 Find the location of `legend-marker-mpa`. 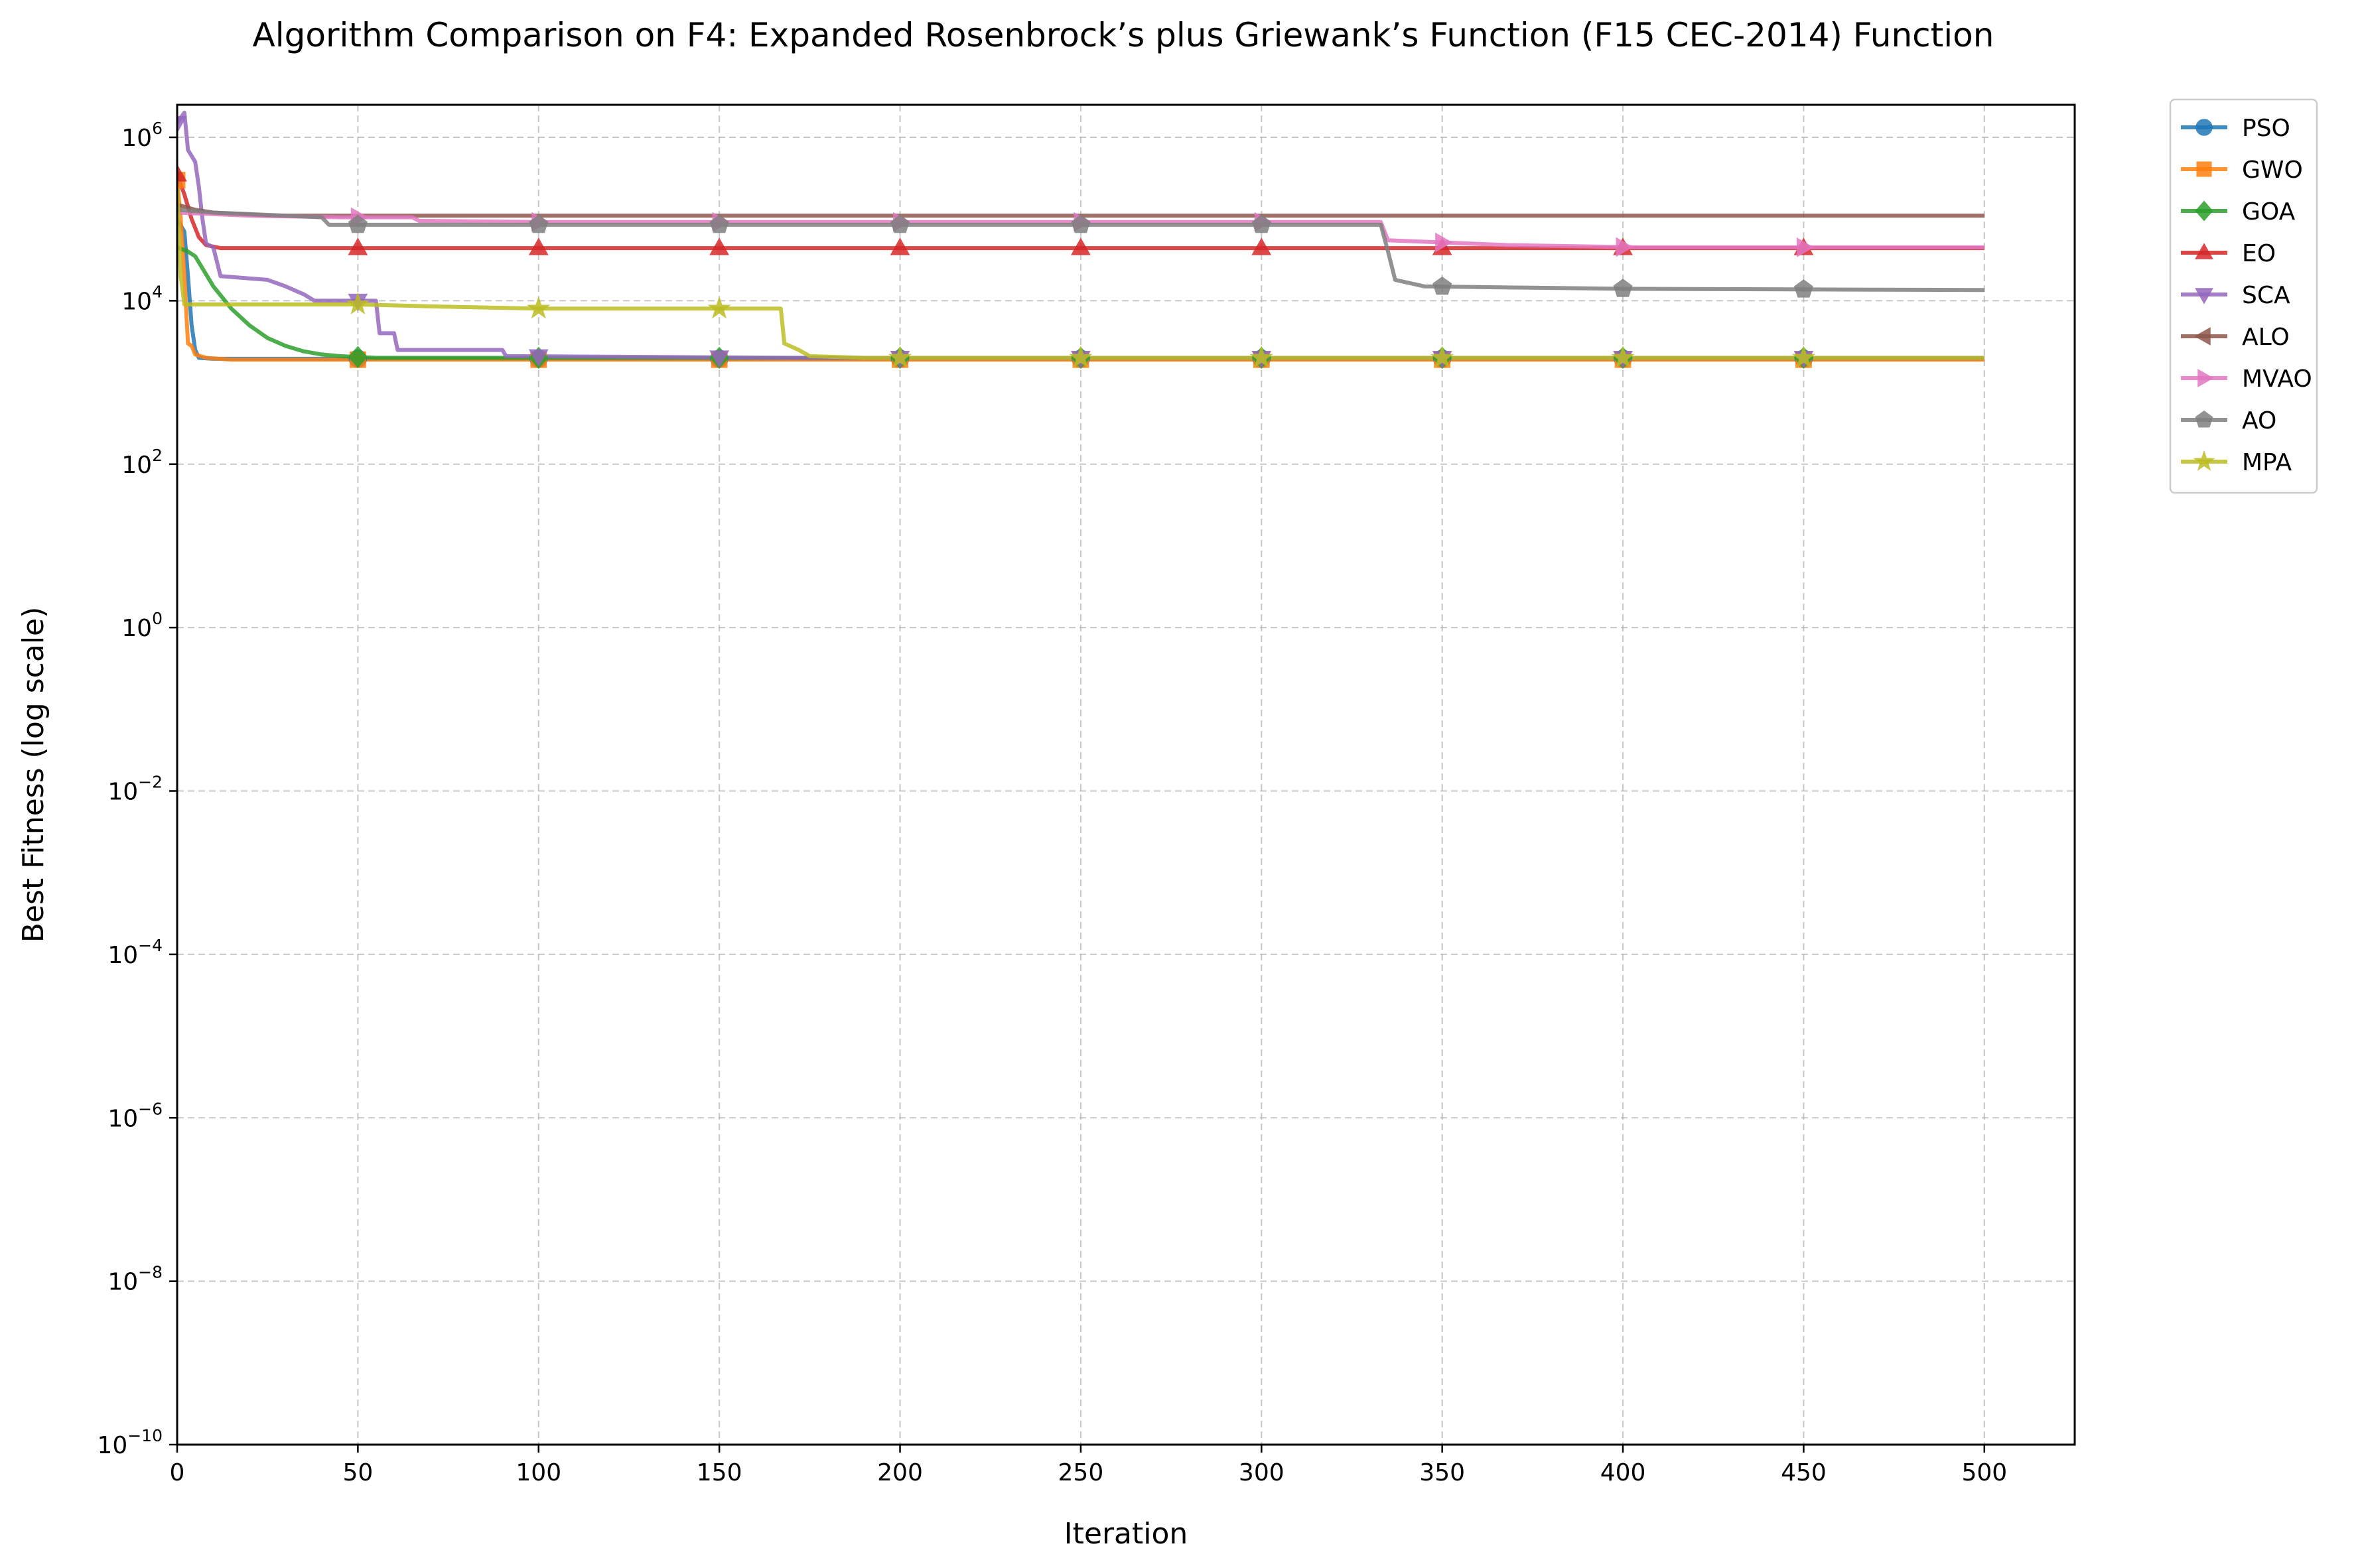

legend-marker-mpa is located at coordinates (2204, 461).